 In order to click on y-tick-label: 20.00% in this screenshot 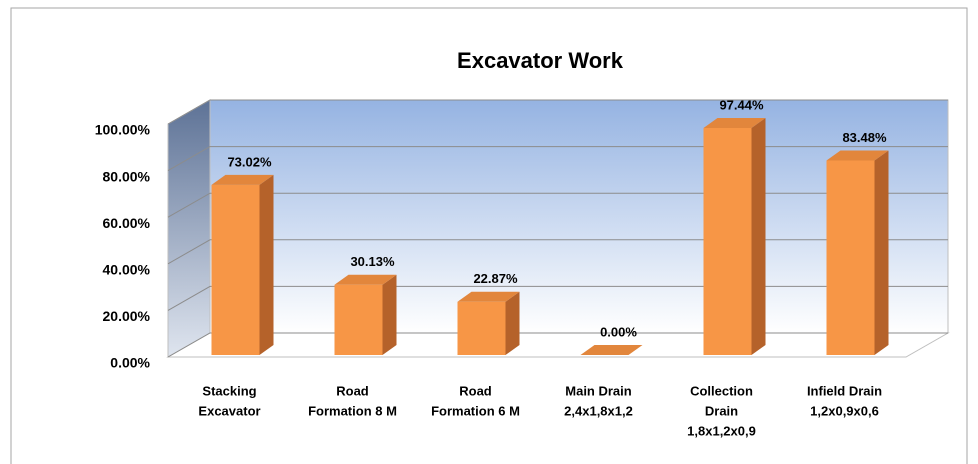, I will do `click(127, 316)`.